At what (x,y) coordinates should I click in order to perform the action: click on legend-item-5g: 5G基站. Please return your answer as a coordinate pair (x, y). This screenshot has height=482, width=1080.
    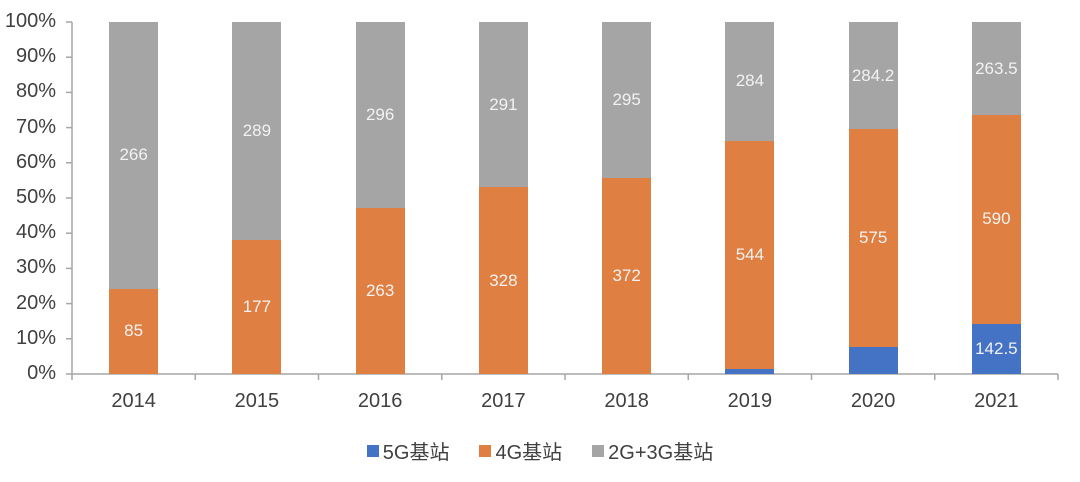
    Looking at the image, I should click on (408, 450).